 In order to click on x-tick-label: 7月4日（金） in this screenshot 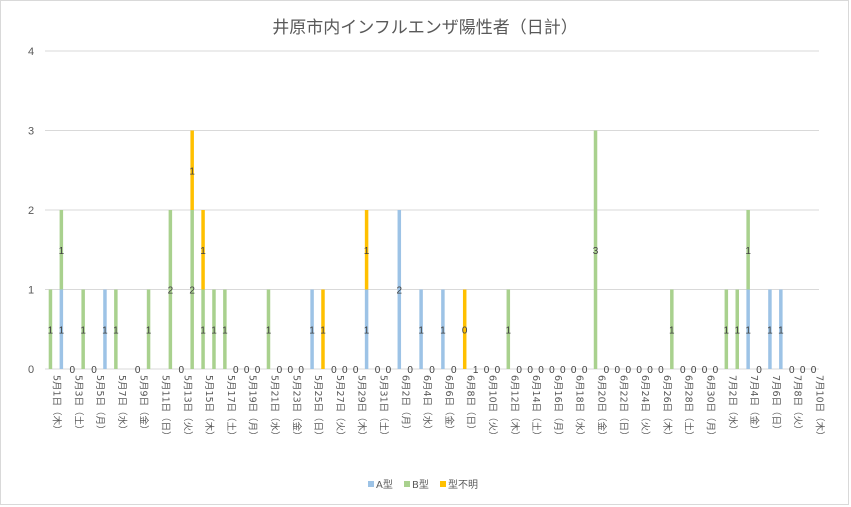, I will do `click(754, 405)`.